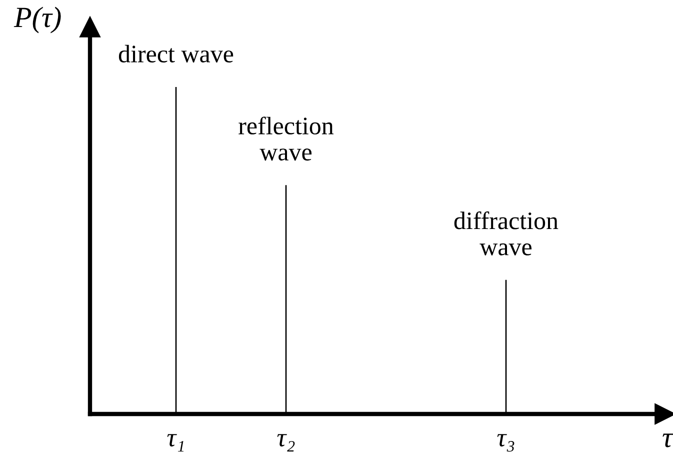 This screenshot has height=461, width=673. I want to click on annotation: reflection wave, so click(286, 138).